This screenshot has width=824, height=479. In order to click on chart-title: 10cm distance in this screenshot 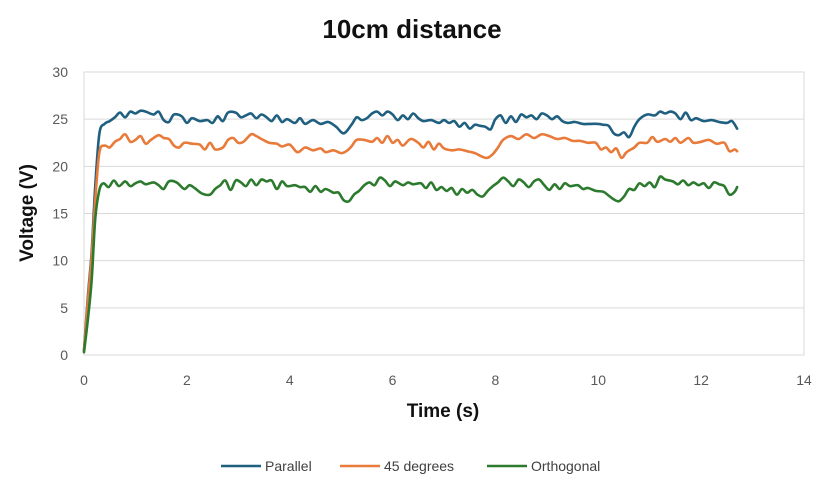, I will do `click(411, 29)`.